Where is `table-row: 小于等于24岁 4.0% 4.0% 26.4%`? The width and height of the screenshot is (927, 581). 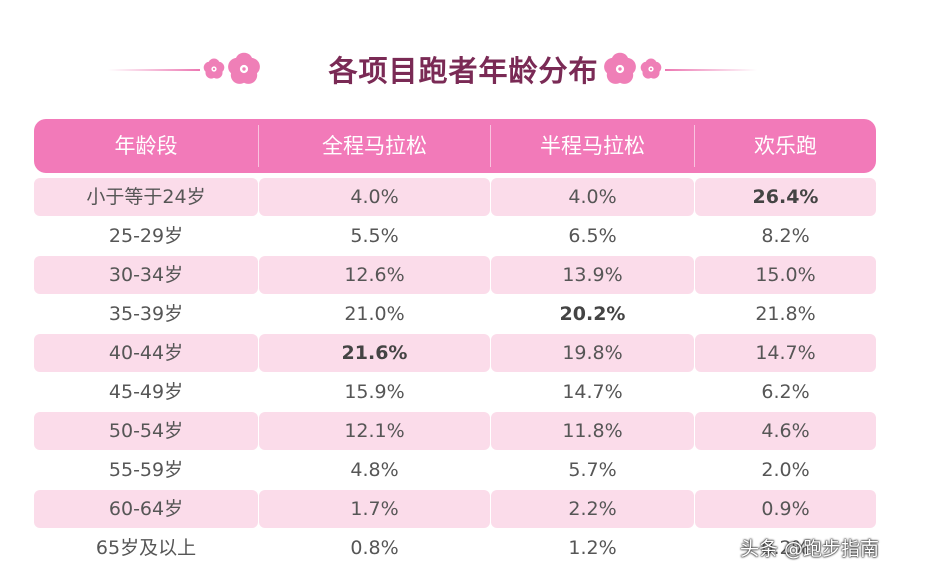 table-row: 小于等于24岁 4.0% 4.0% 26.4% is located at coordinates (455, 197).